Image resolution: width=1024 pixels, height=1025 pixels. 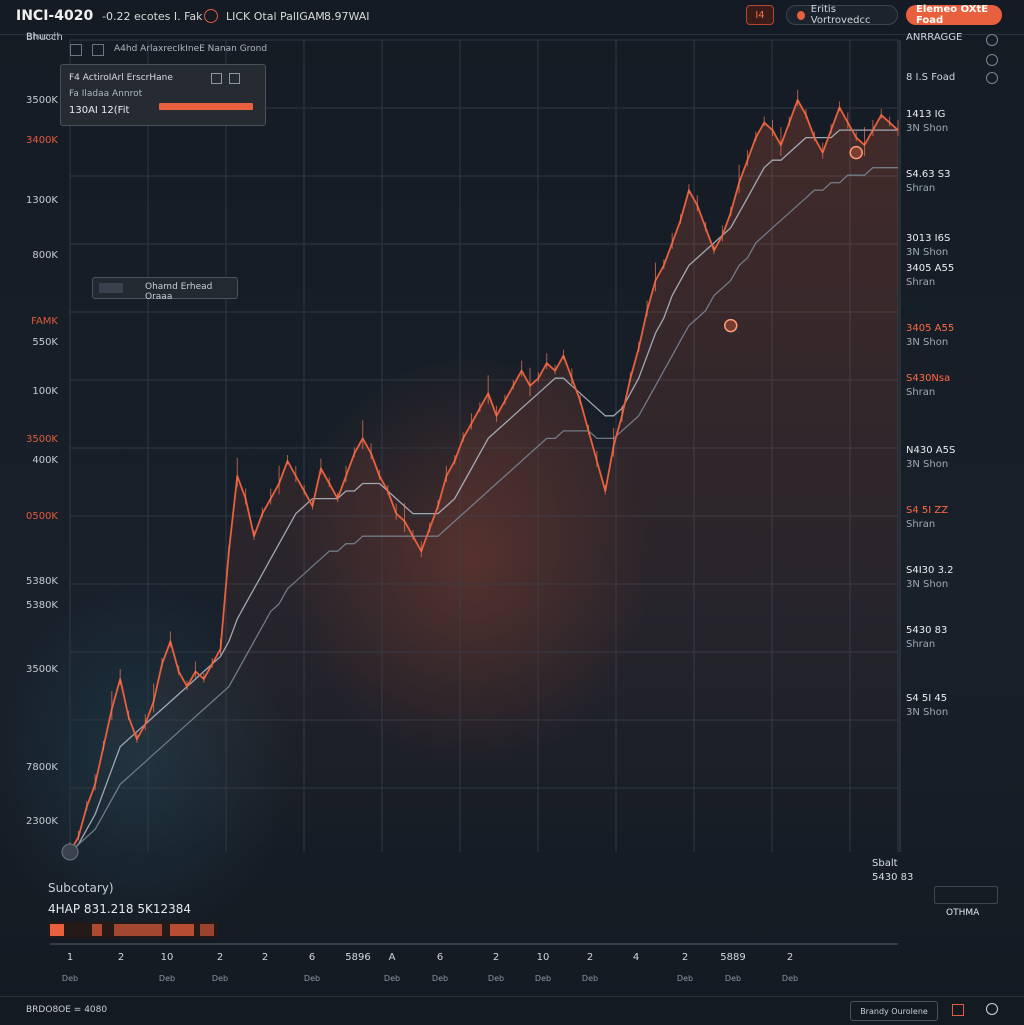 What do you see at coordinates (842, 15) in the screenshot?
I see `secondary-action-button: Eritis Vortrovedcc` at bounding box center [842, 15].